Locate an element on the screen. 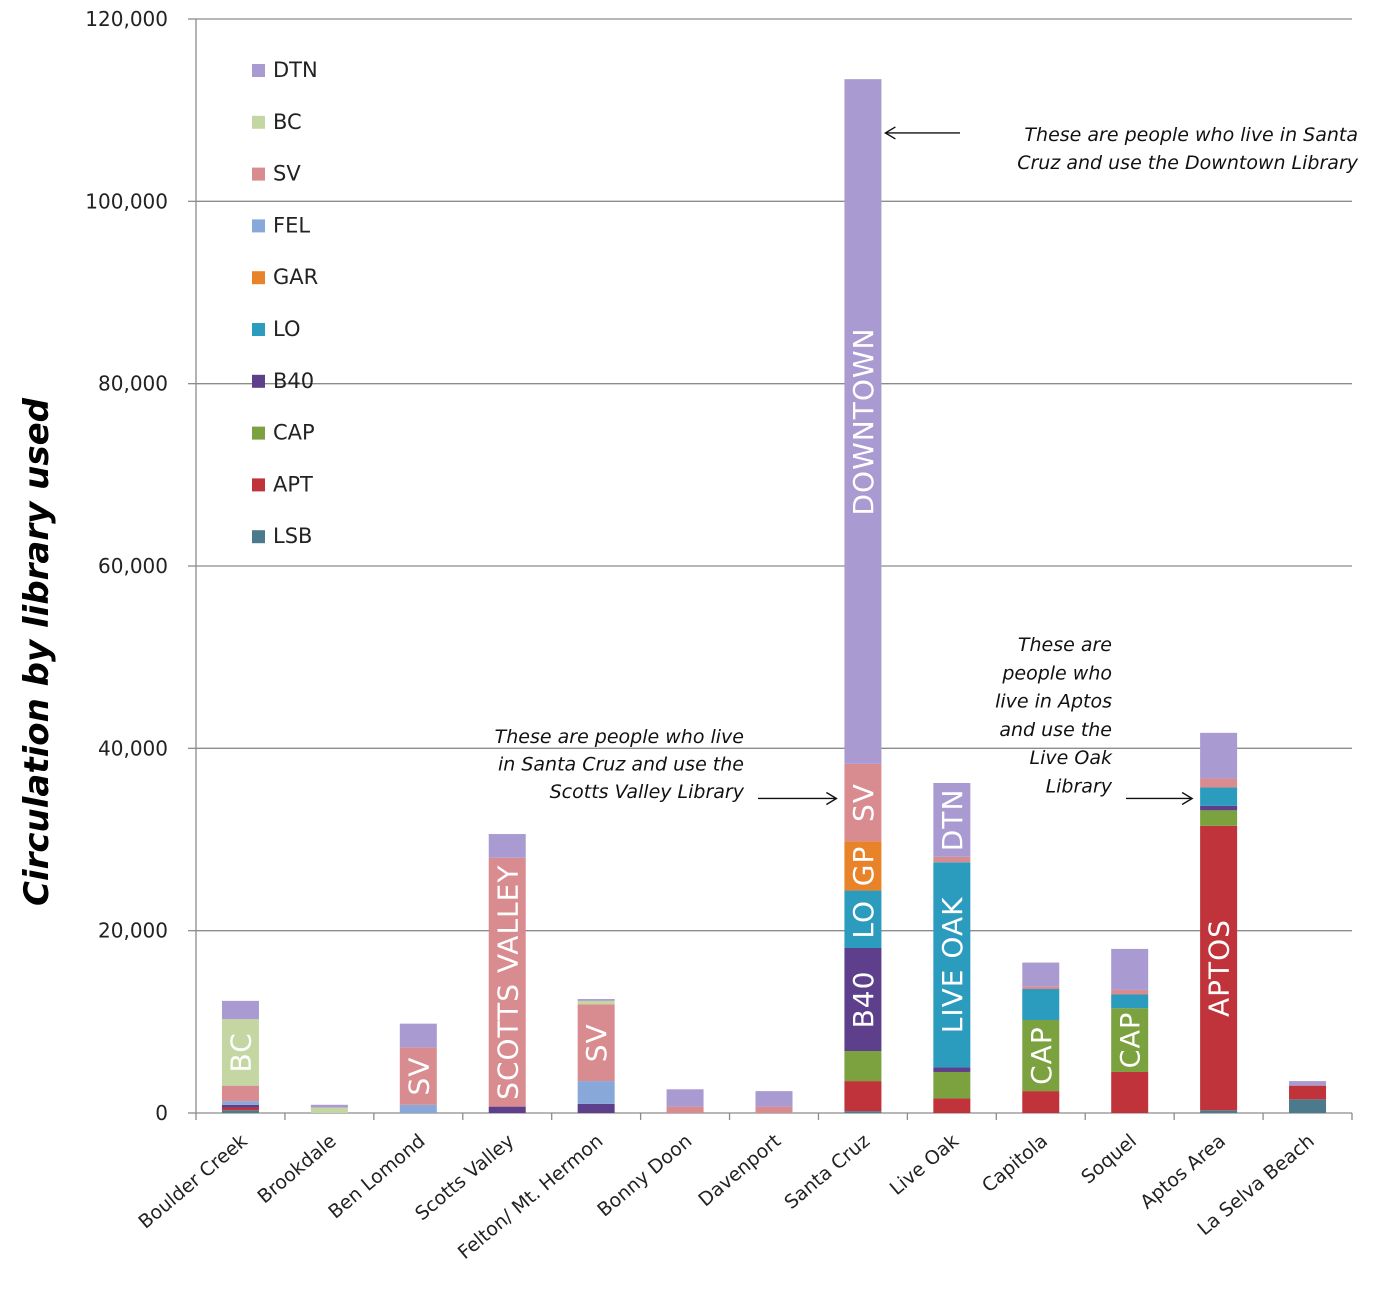 Image resolution: width=1377 pixels, height=1311 pixels. annotation-text: These are is located at coordinates (1065, 645).